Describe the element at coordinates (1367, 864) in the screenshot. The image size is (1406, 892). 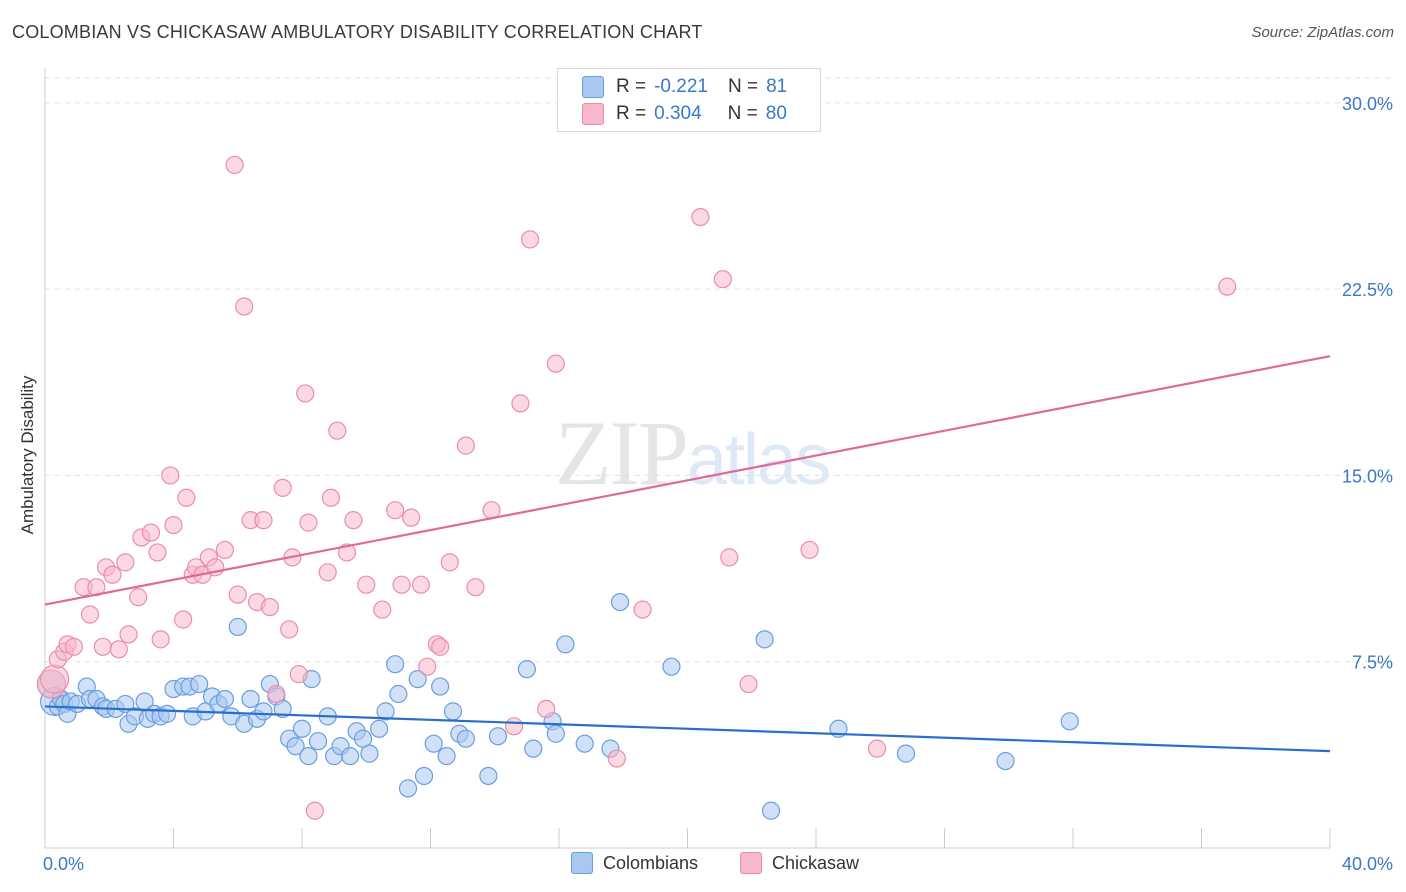
I see `x-tick-label-max: 40.0%` at that location.